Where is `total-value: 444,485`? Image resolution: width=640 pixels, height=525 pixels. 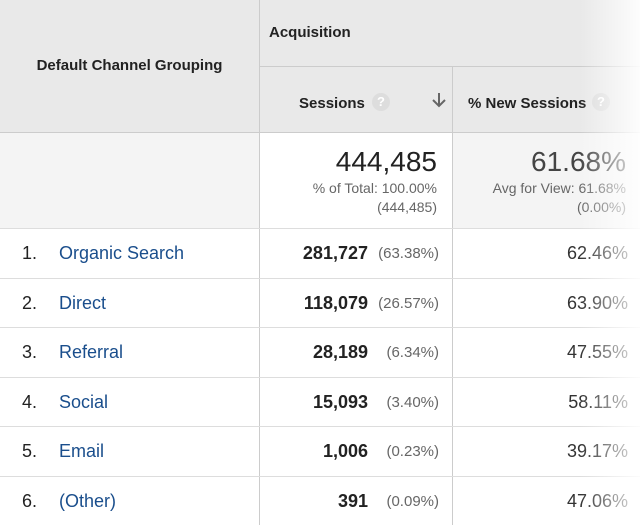 total-value: 444,485 is located at coordinates (386, 161).